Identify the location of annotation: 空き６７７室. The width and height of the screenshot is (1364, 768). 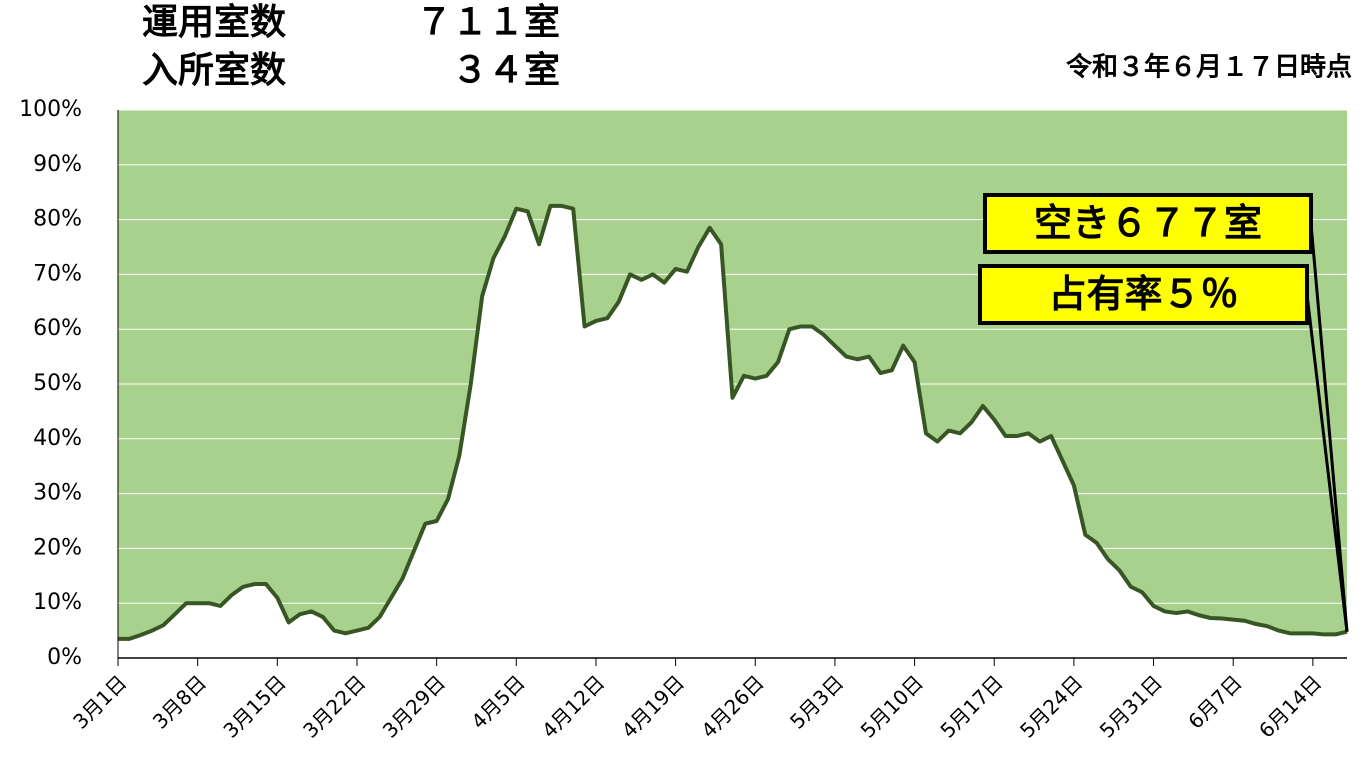
(1148, 223).